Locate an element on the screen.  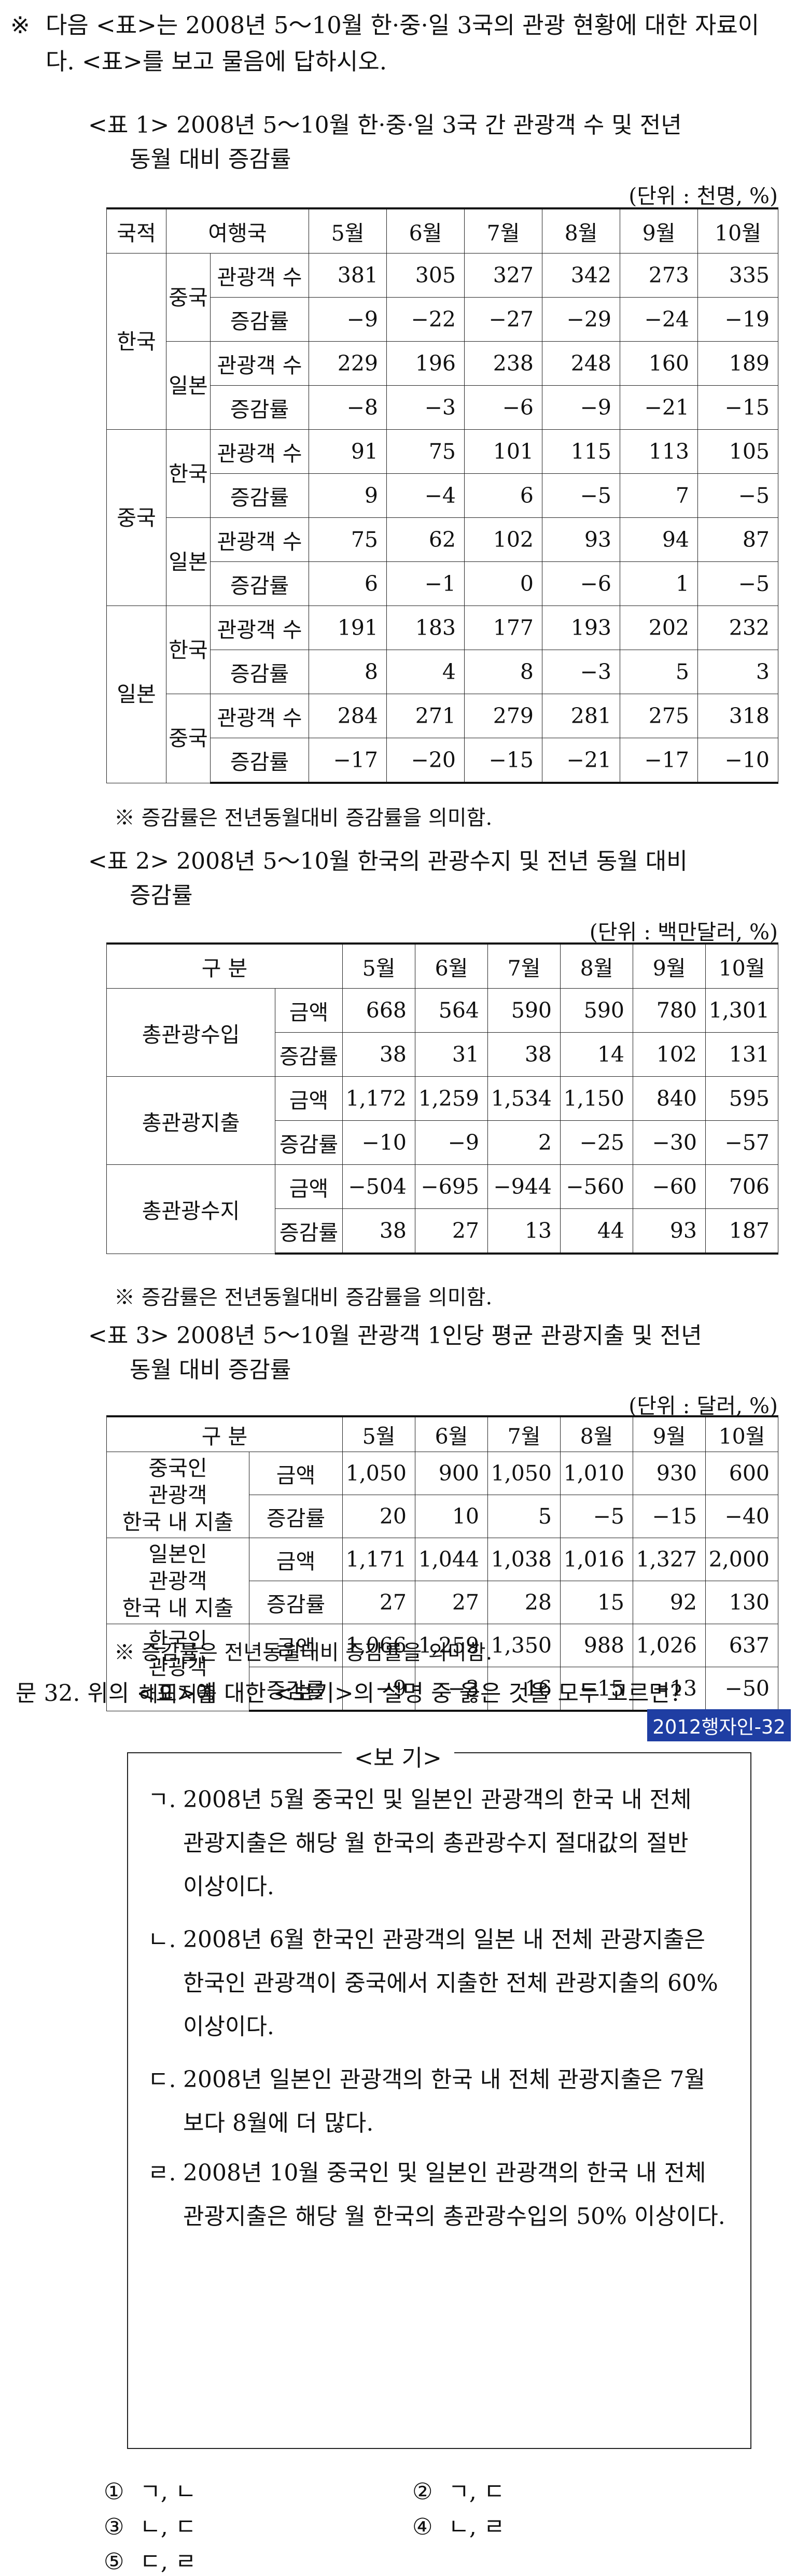
value-cell: 1,044 is located at coordinates (451, 1559).